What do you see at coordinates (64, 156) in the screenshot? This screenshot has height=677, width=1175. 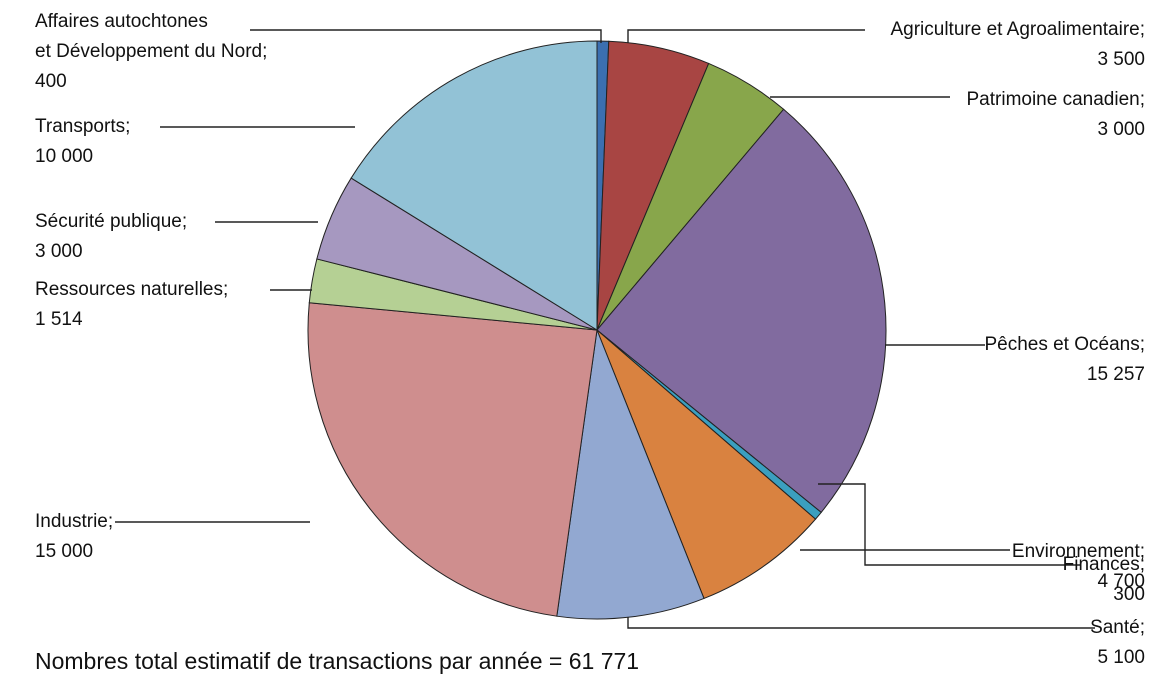 I see `value-label: 10 000` at bounding box center [64, 156].